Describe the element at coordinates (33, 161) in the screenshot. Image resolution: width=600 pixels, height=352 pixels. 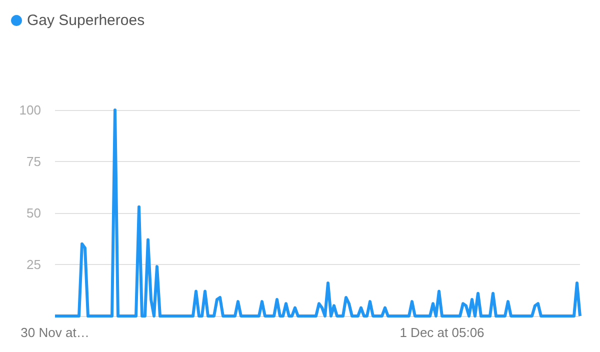
I see `y-tick-label: 75` at that location.